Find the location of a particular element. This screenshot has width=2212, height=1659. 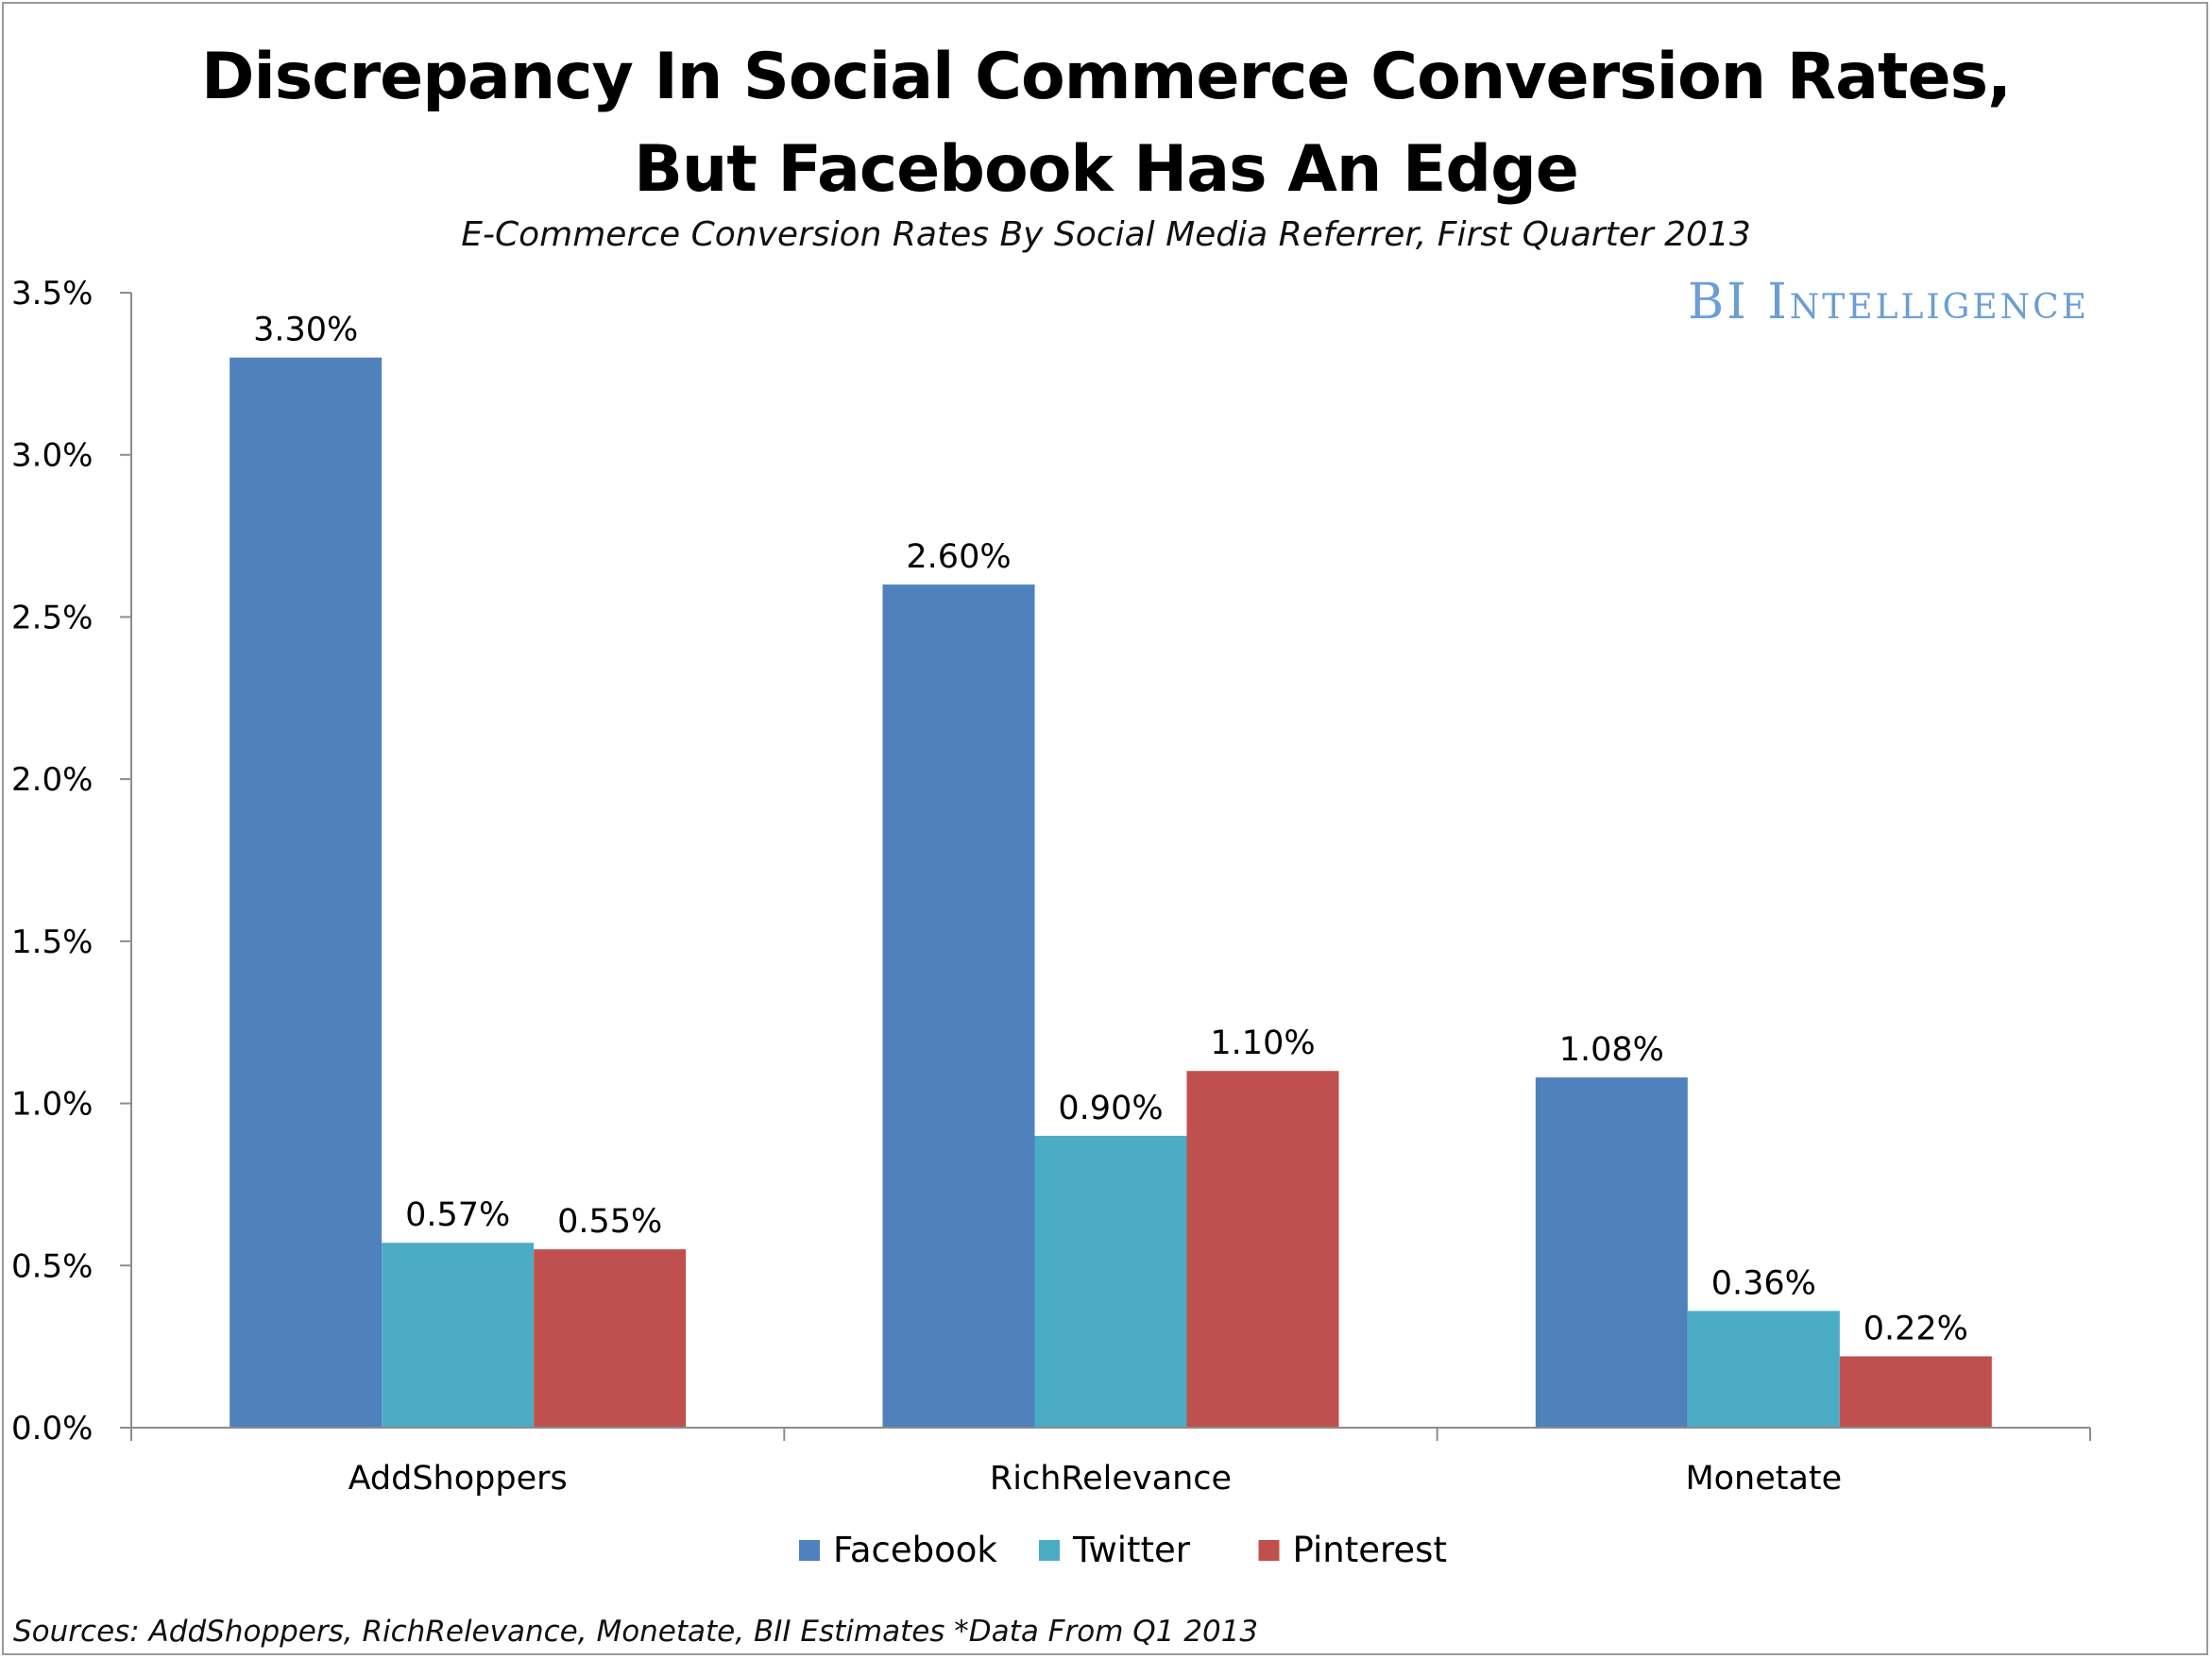

category-label-monetate: Monetate is located at coordinates (1763, 1479).